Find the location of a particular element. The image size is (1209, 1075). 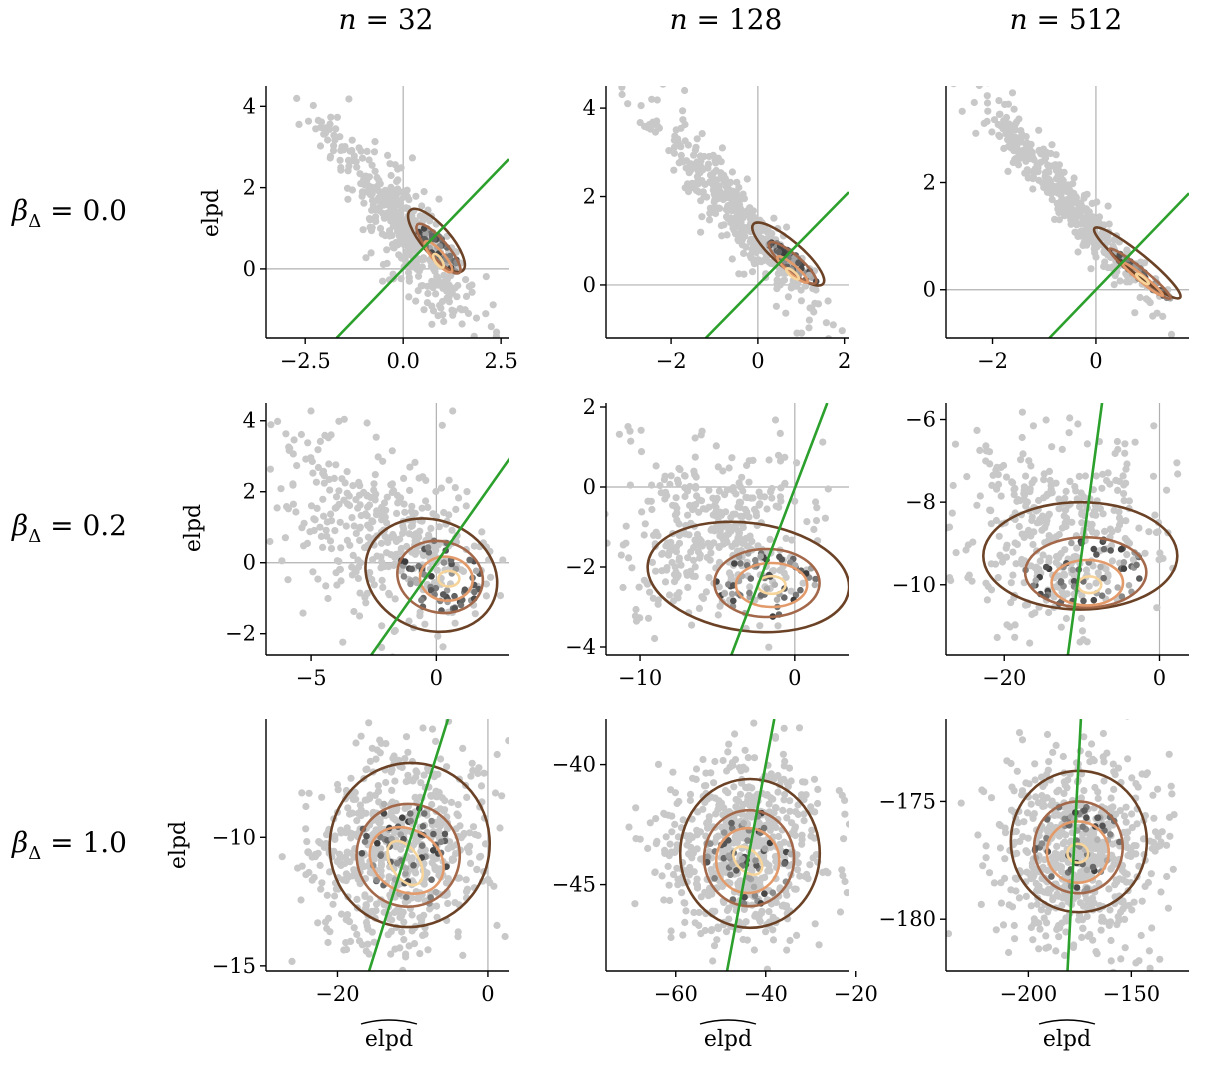

x-axis-label-col-0: elpd is located at coordinates (389, 1035).